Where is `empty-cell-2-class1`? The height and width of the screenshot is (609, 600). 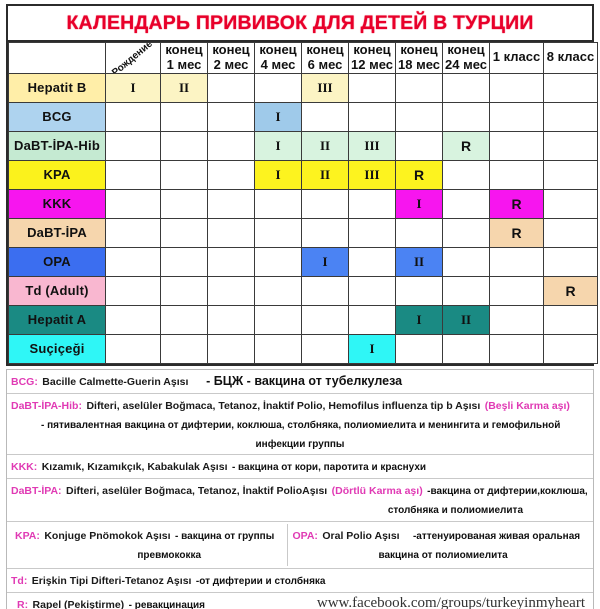
empty-cell-2-class1 is located at coordinates (516, 145).